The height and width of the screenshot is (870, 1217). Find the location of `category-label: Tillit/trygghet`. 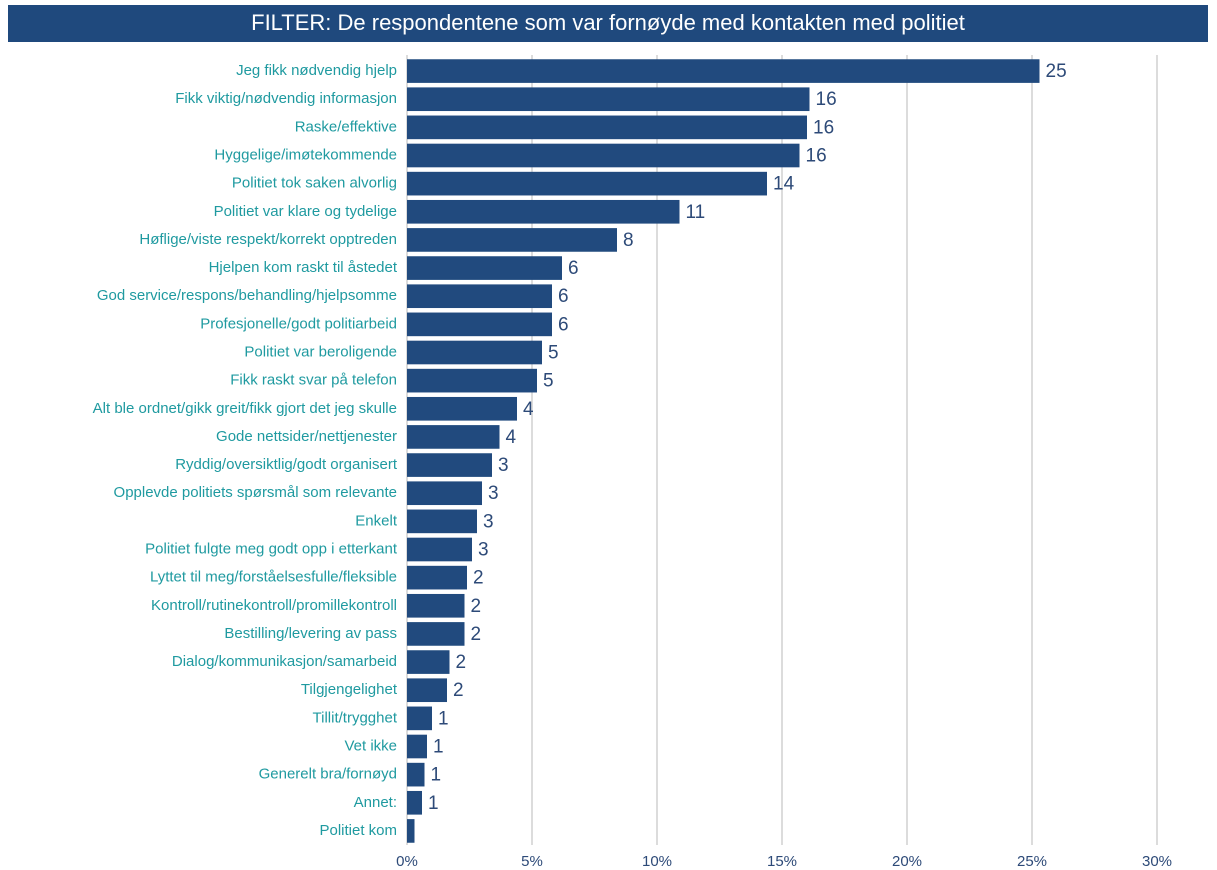

category-label: Tillit/trygghet is located at coordinates (355, 717).